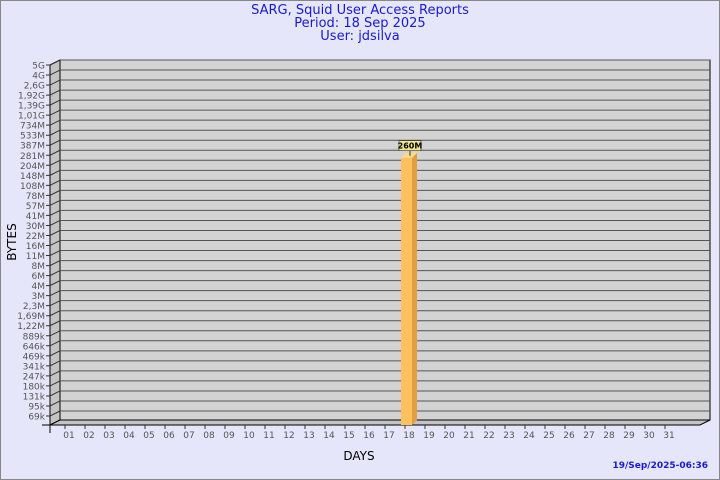 This screenshot has width=720, height=480. I want to click on y-tick-label: 469k, so click(34, 357).